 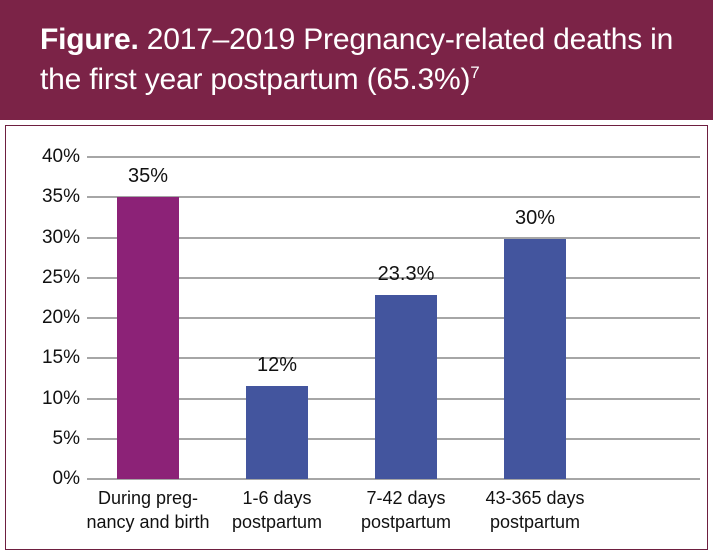 What do you see at coordinates (406, 273) in the screenshot?
I see `bar-value-label: 23.3%` at bounding box center [406, 273].